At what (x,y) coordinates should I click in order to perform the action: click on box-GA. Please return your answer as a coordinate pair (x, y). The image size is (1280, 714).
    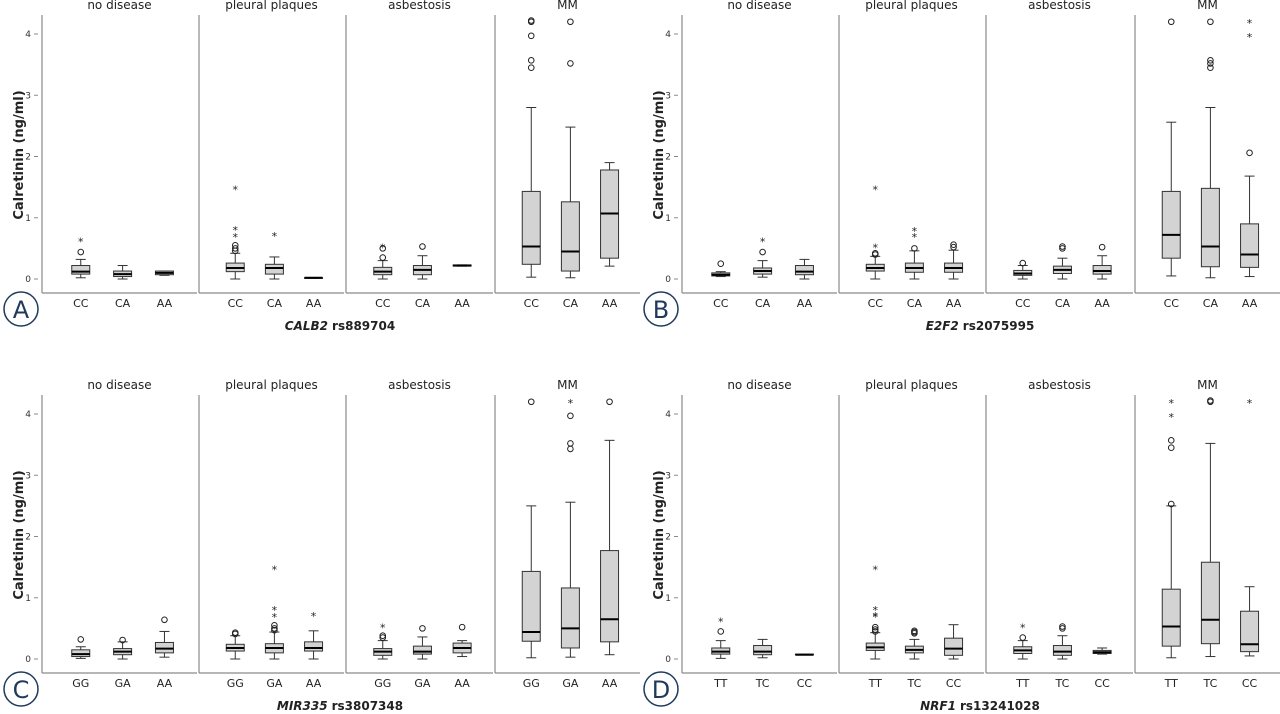
    Looking at the image, I should click on (123, 648).